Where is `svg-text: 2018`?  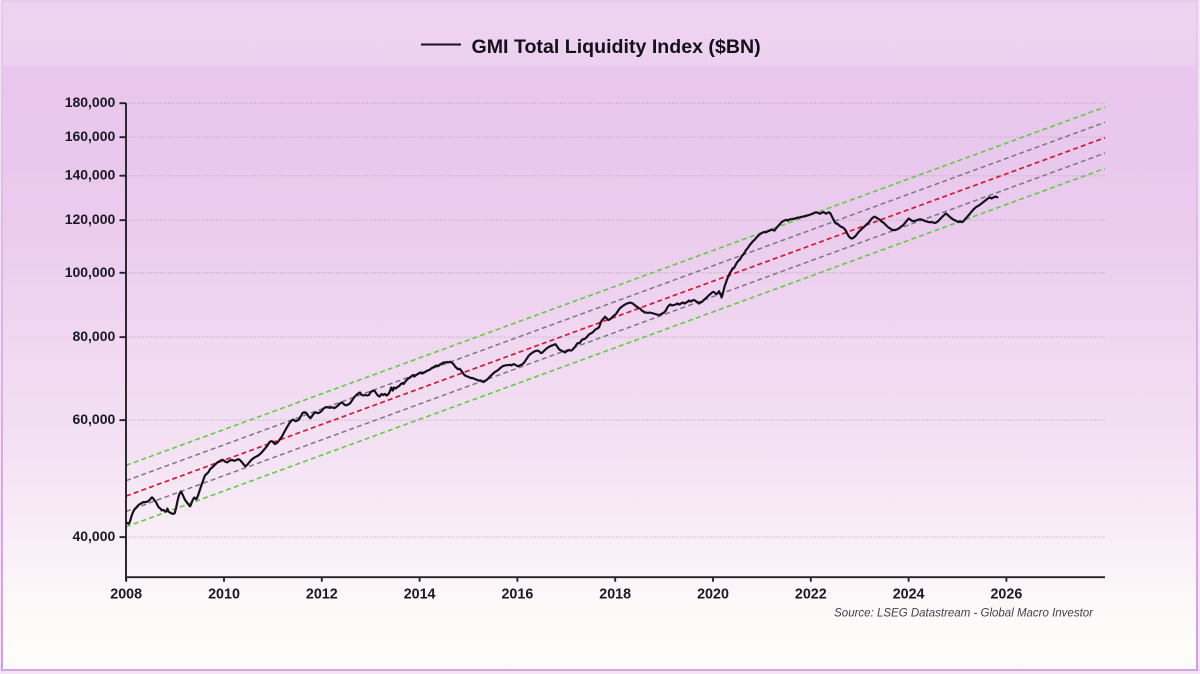
svg-text: 2018 is located at coordinates (615, 595).